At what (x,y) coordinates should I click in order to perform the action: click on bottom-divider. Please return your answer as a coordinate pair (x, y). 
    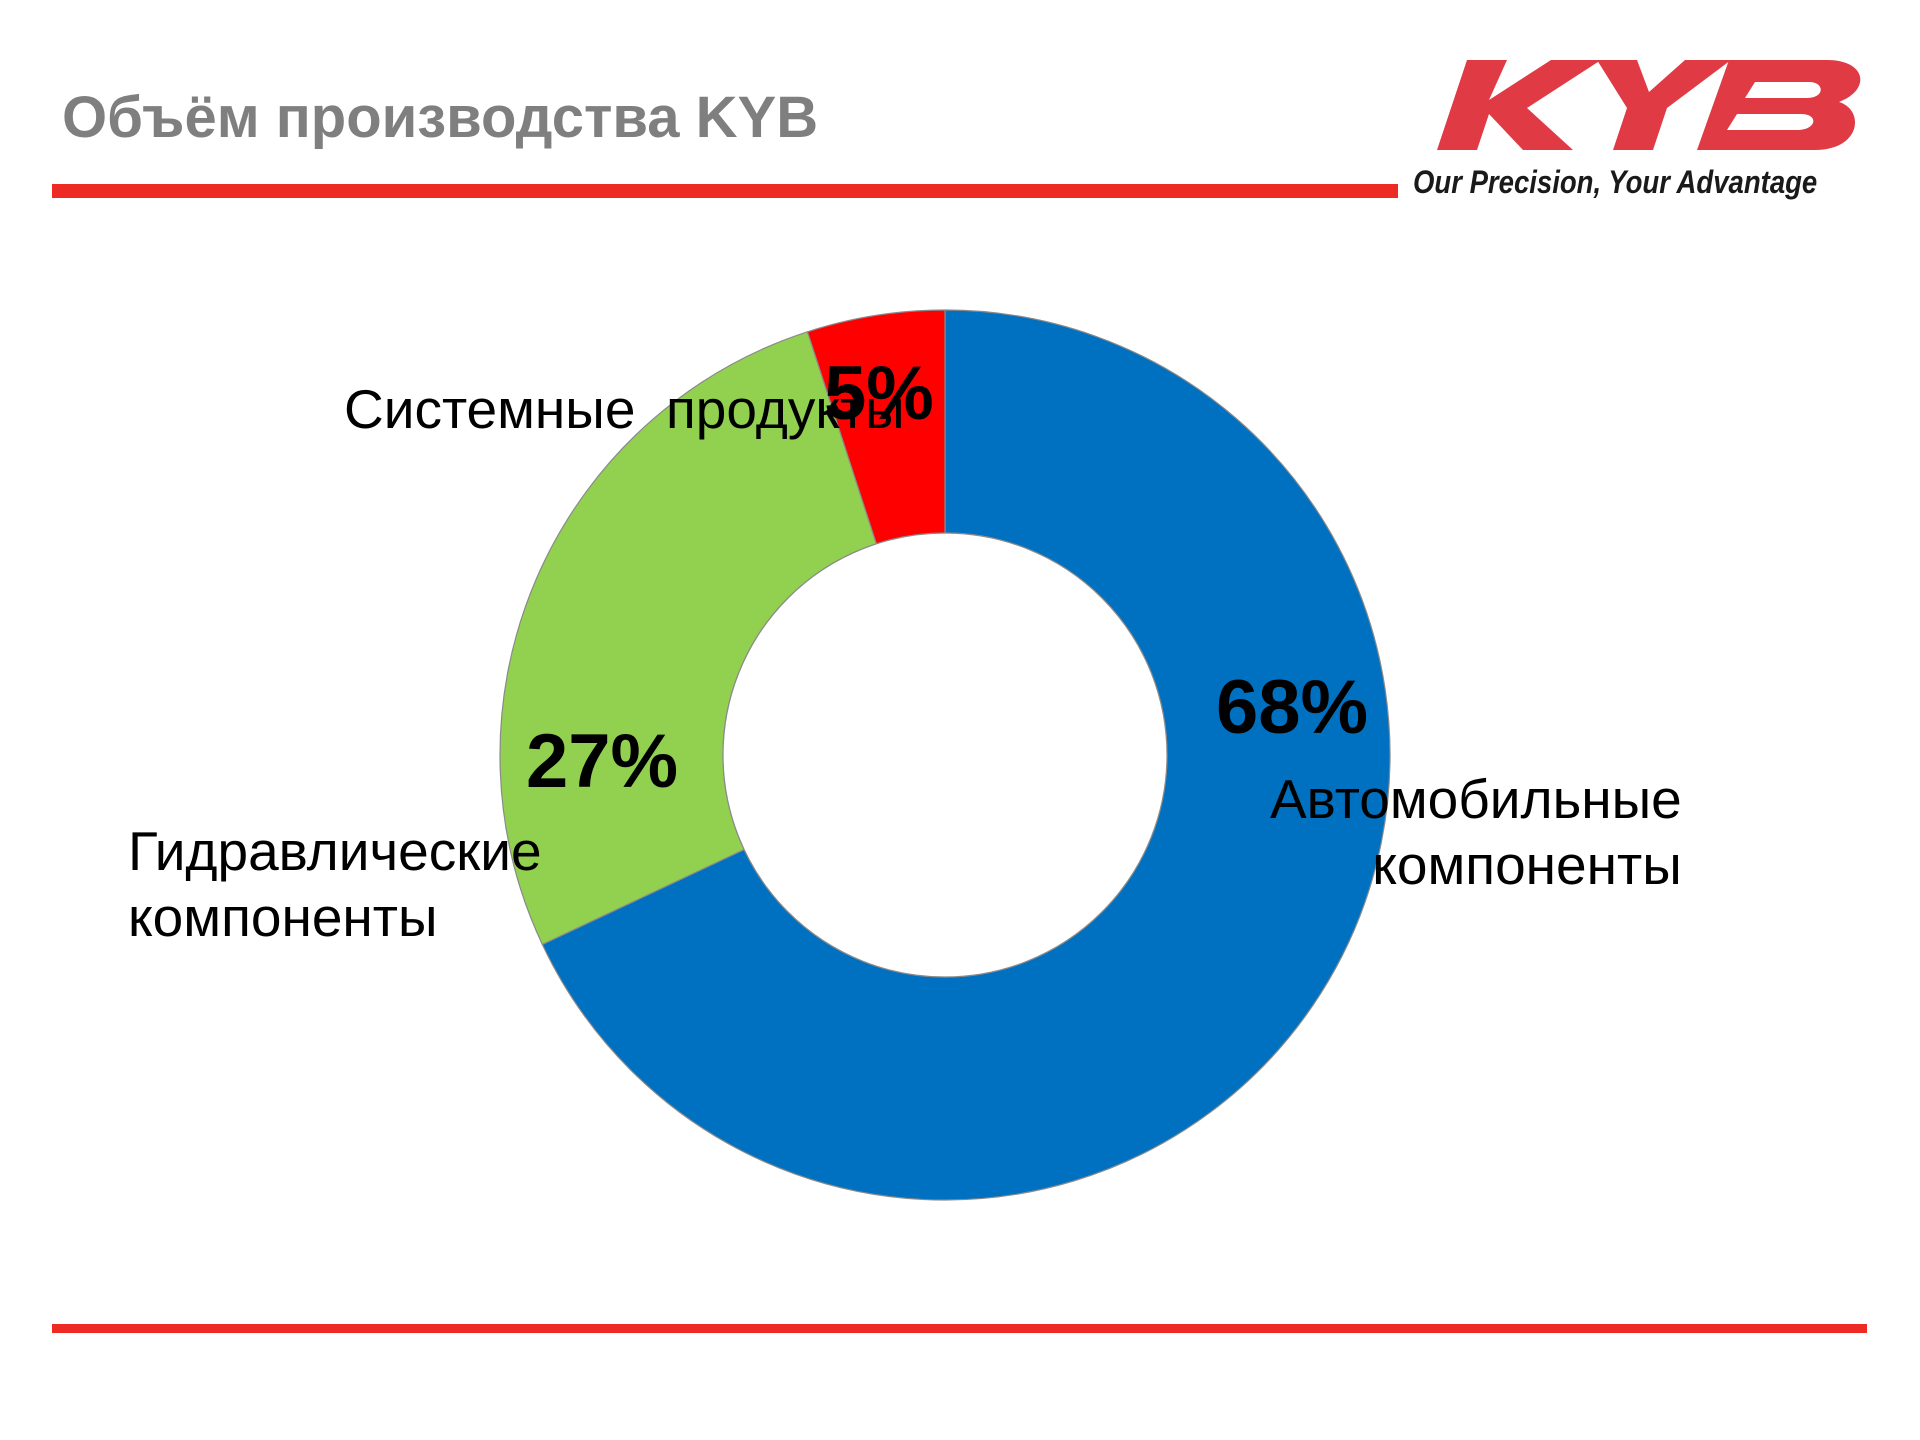
    Looking at the image, I should click on (959, 1328).